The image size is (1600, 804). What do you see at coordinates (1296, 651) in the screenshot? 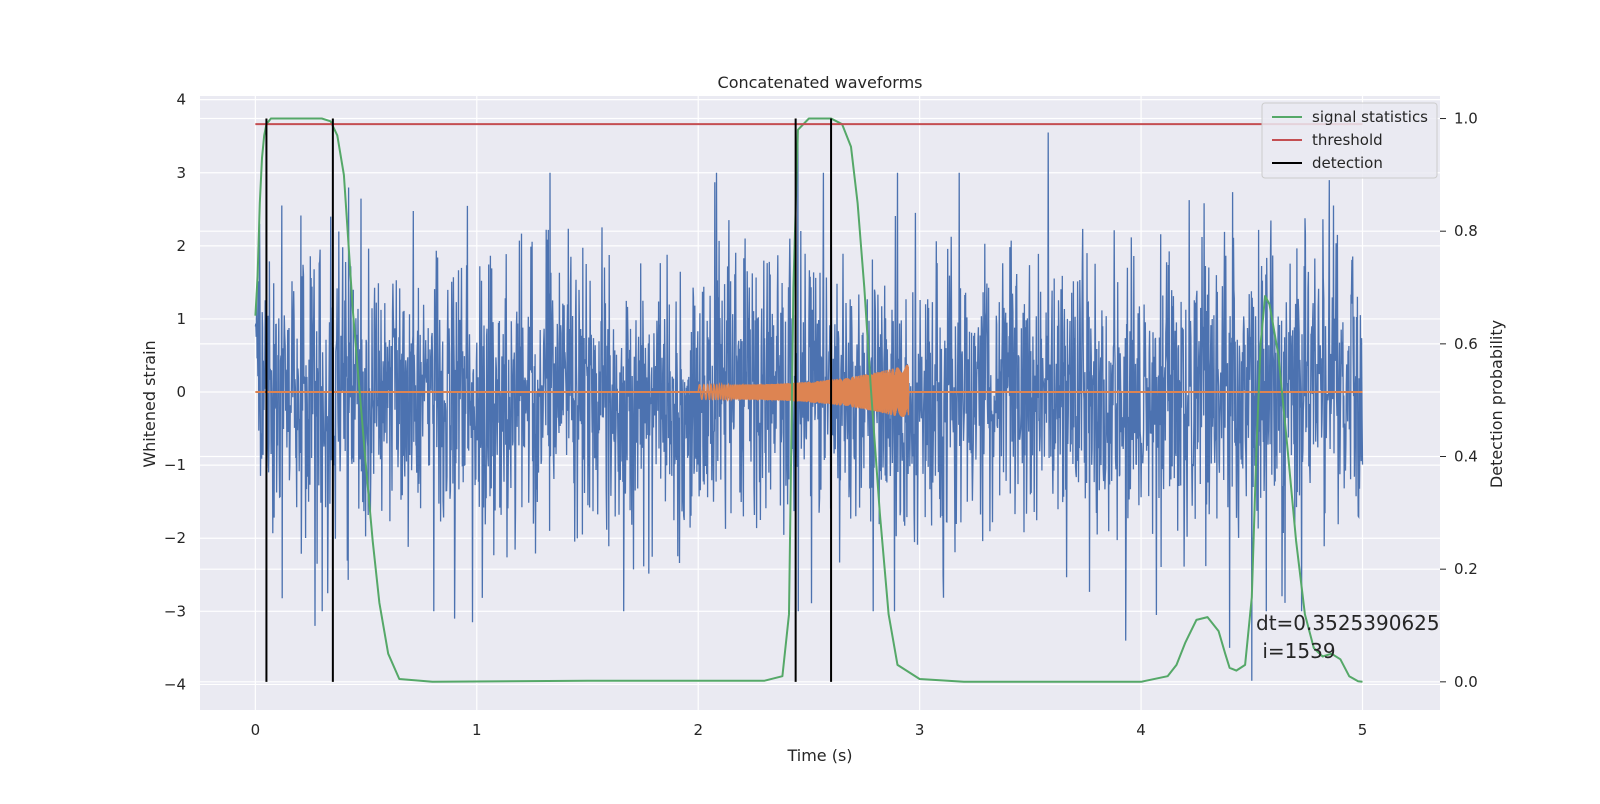
I see `annotation-index: i=1539` at bounding box center [1296, 651].